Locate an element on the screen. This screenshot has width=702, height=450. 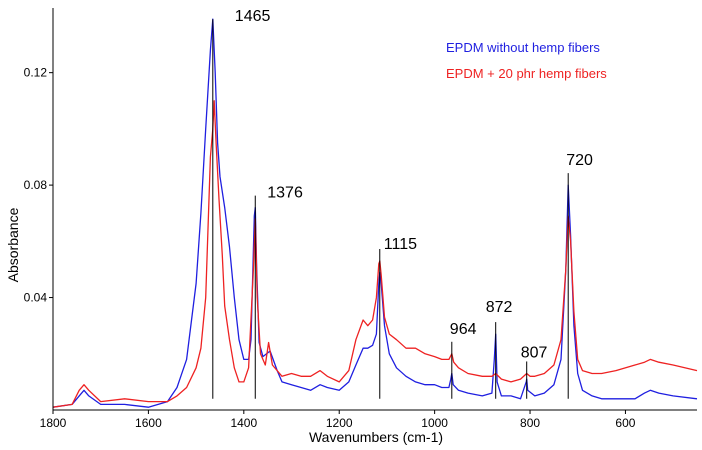
x-tick-label: 1600 is located at coordinates (148, 423).